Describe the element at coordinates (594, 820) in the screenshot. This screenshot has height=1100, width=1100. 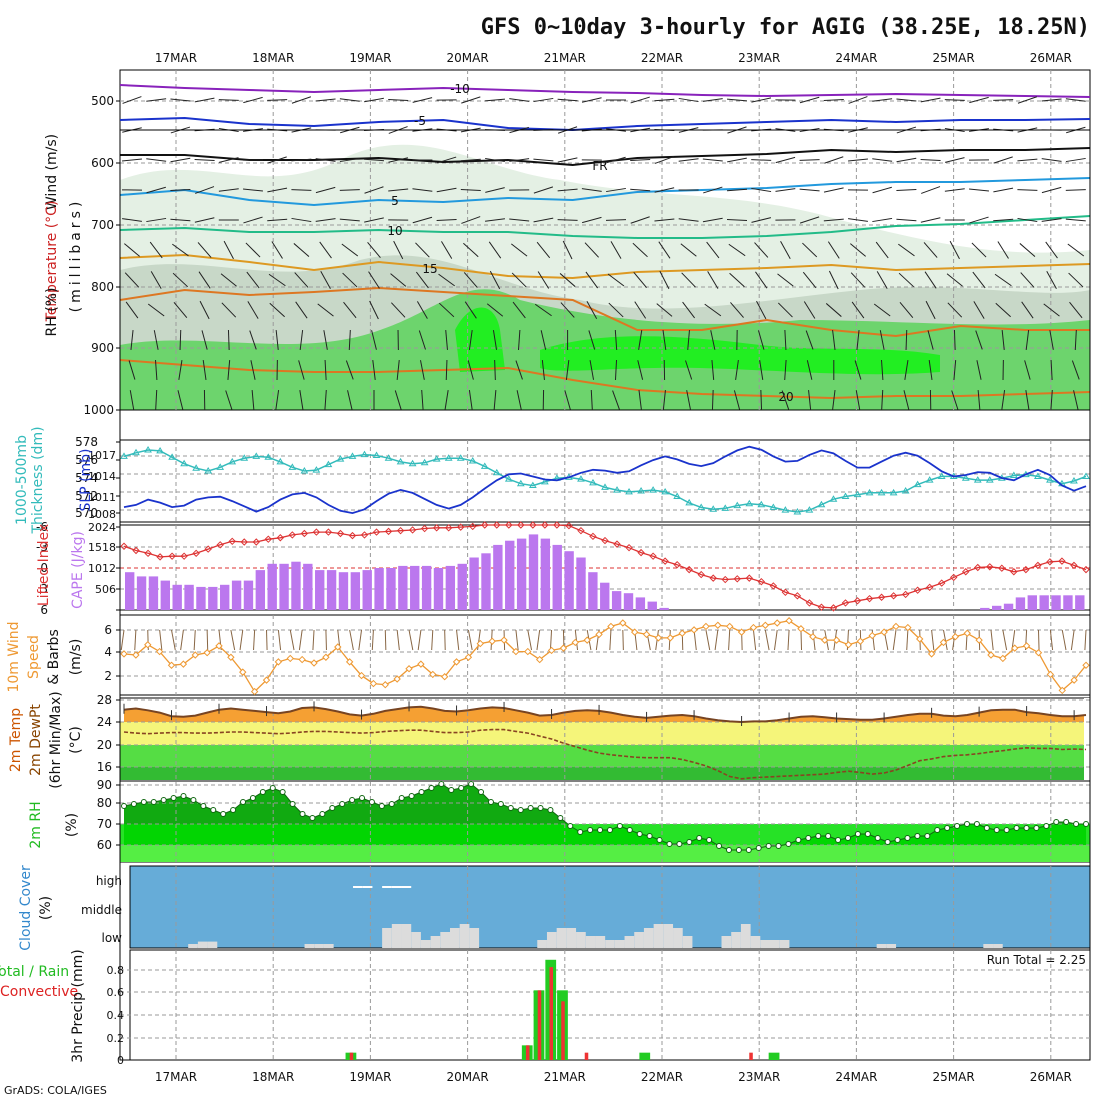
I see `rh-2m-panel: 90 80 70 60` at that location.